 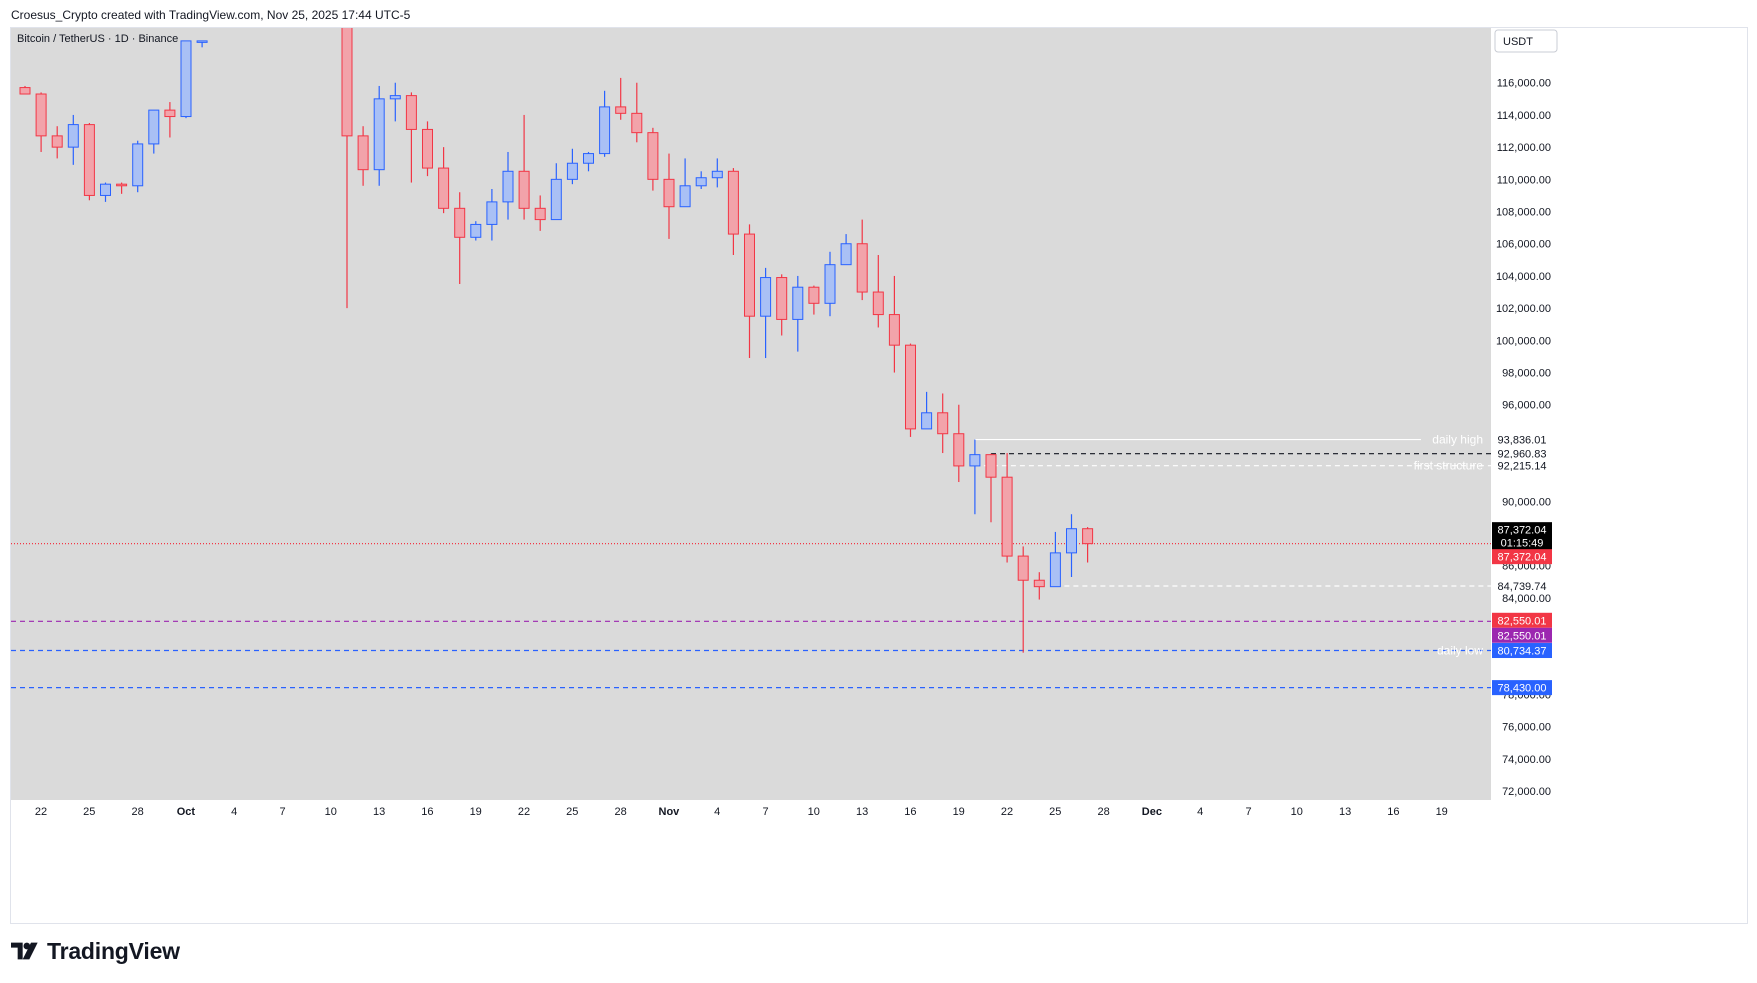 What do you see at coordinates (234, 812) in the screenshot?
I see `time-label-4: 4` at bounding box center [234, 812].